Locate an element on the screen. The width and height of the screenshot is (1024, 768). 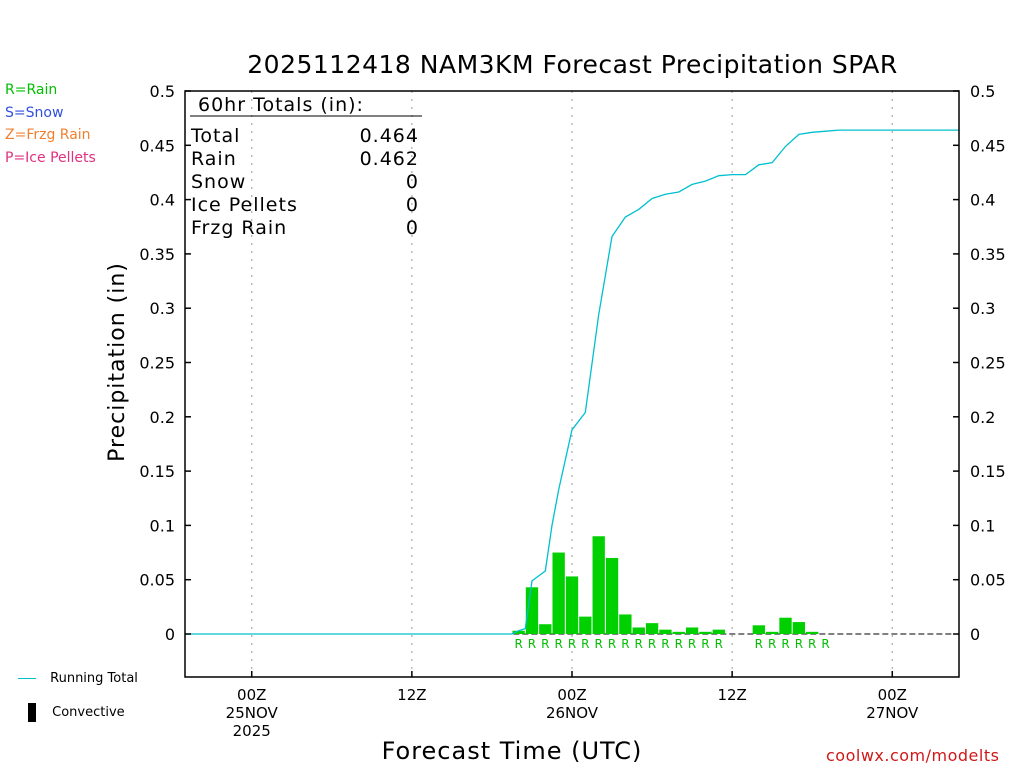
x-axis-label: Forecast Time (UTC) is located at coordinates (512, 751).